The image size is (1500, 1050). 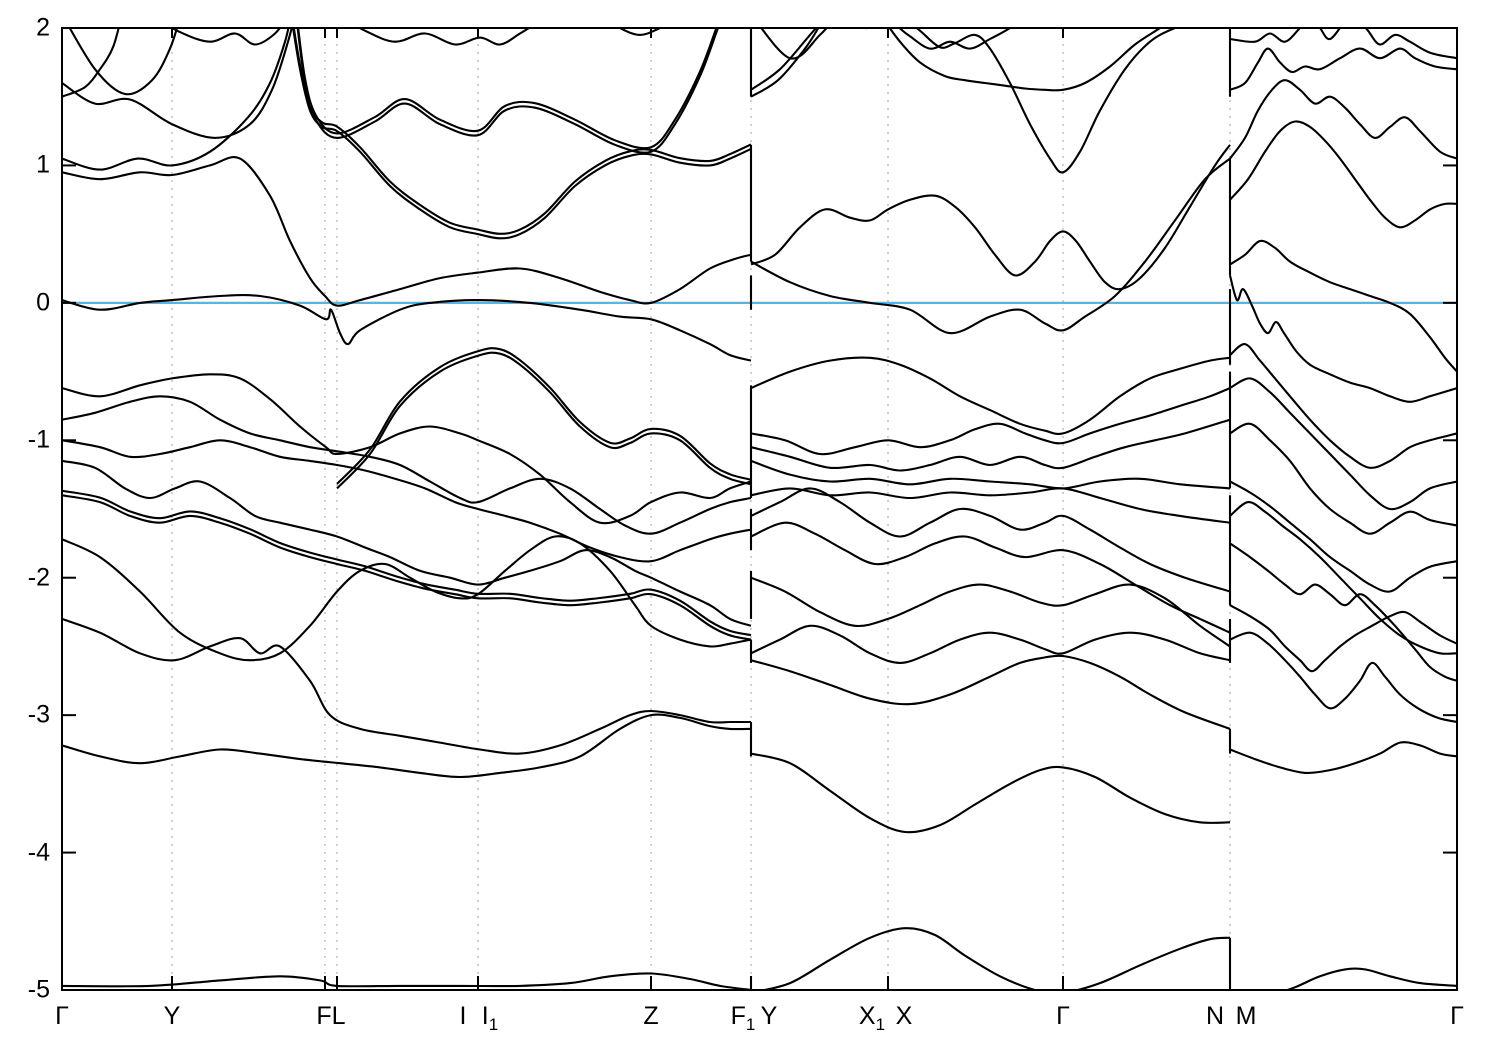 I want to click on x-tick-label: F1, so click(x=743, y=1018).